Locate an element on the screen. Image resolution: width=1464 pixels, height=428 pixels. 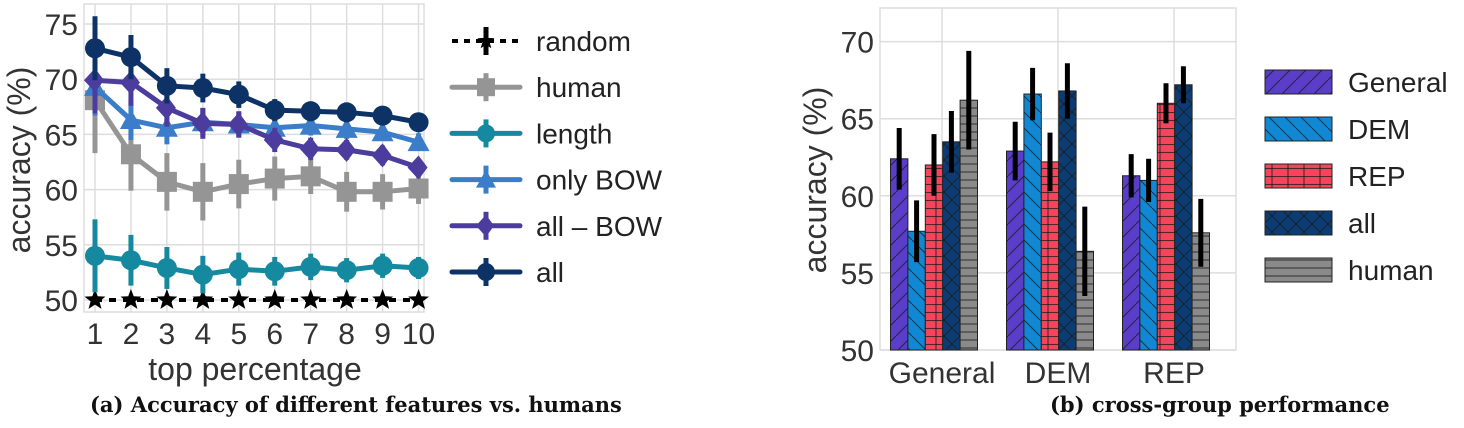
legend-label: REP is located at coordinates (1377, 176).